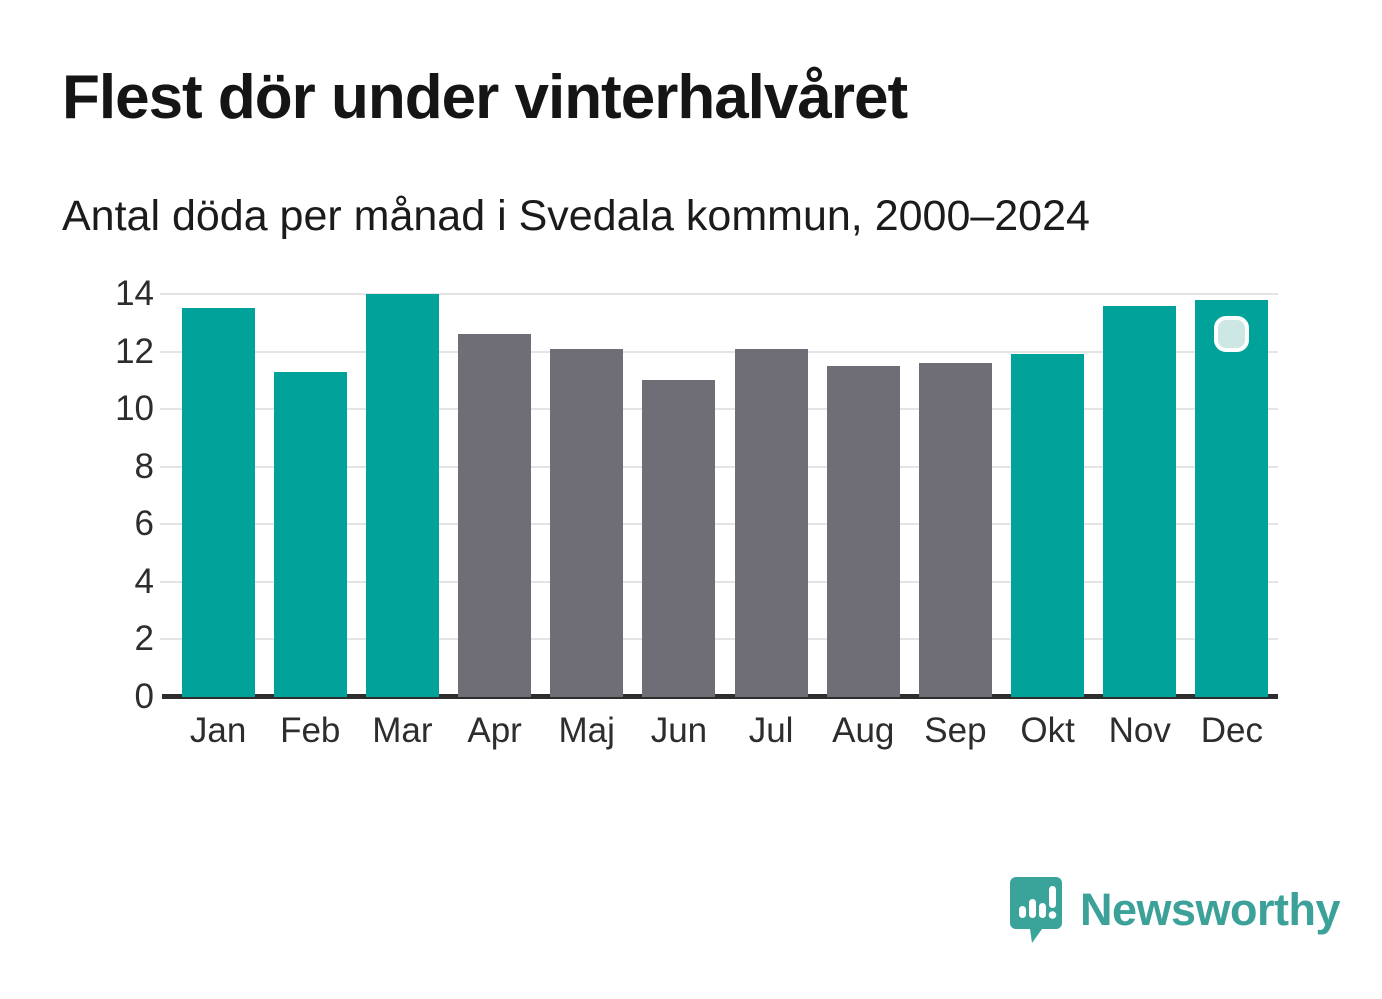  What do you see at coordinates (719, 639) in the screenshot?
I see `gridline-y2` at bounding box center [719, 639].